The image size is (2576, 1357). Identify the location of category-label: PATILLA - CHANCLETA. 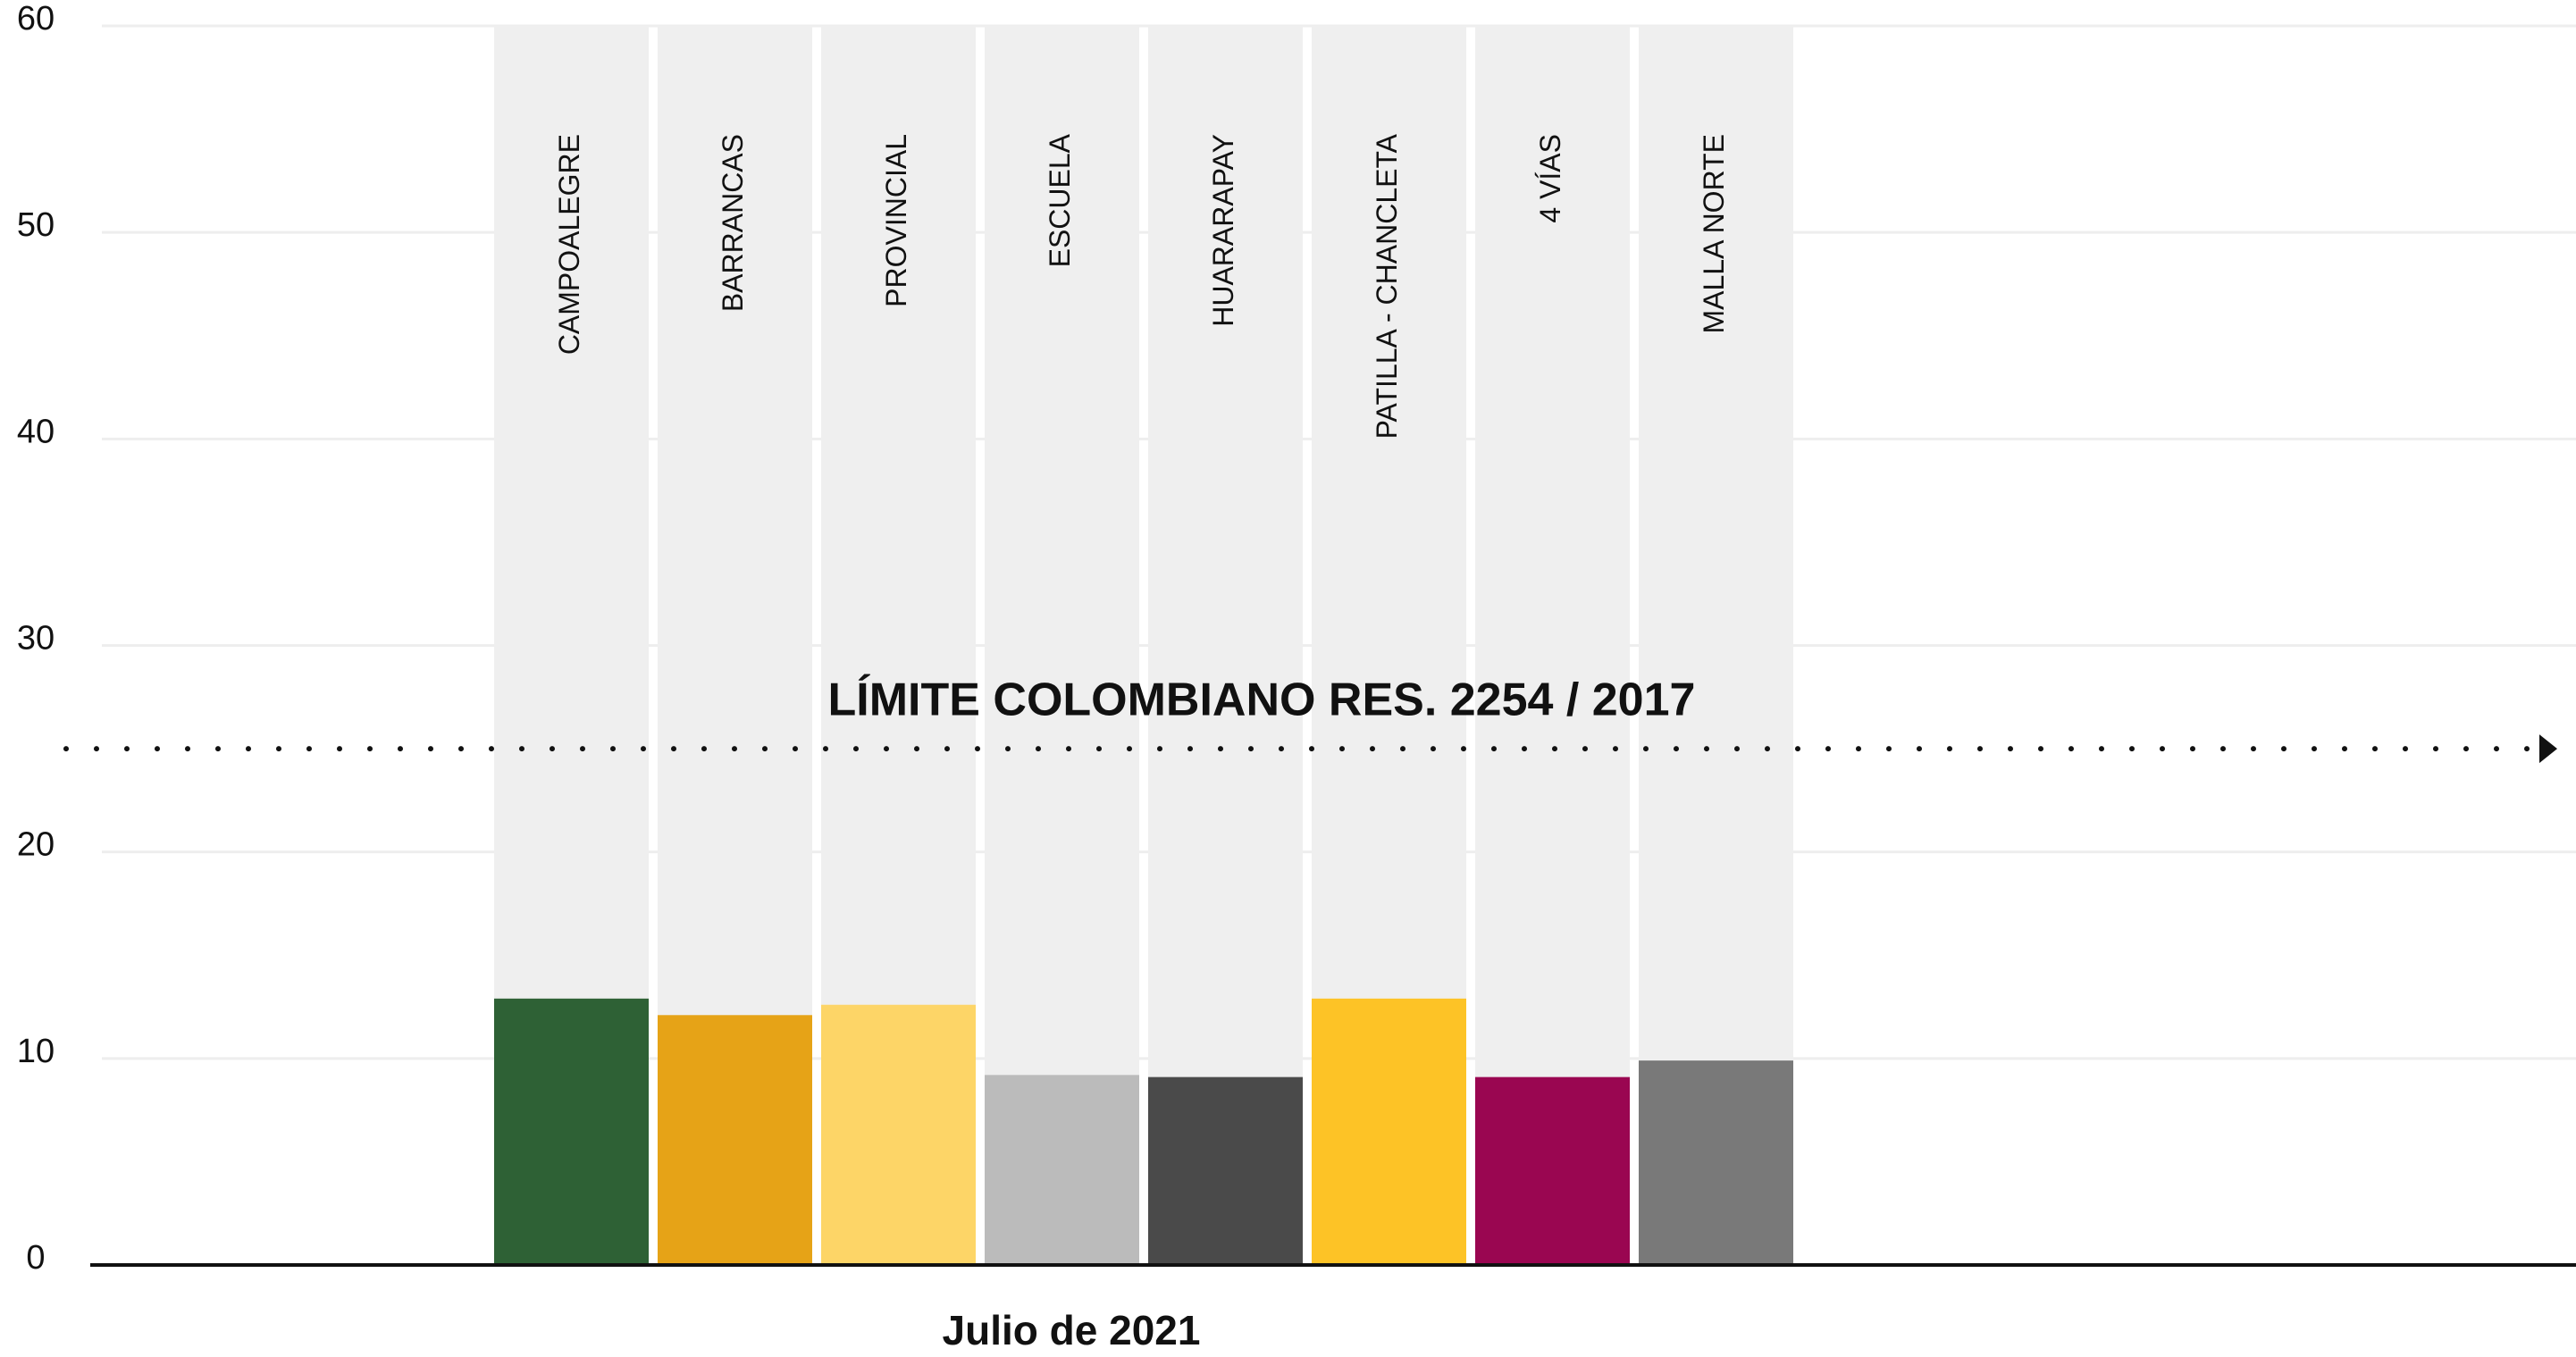
(1387, 286).